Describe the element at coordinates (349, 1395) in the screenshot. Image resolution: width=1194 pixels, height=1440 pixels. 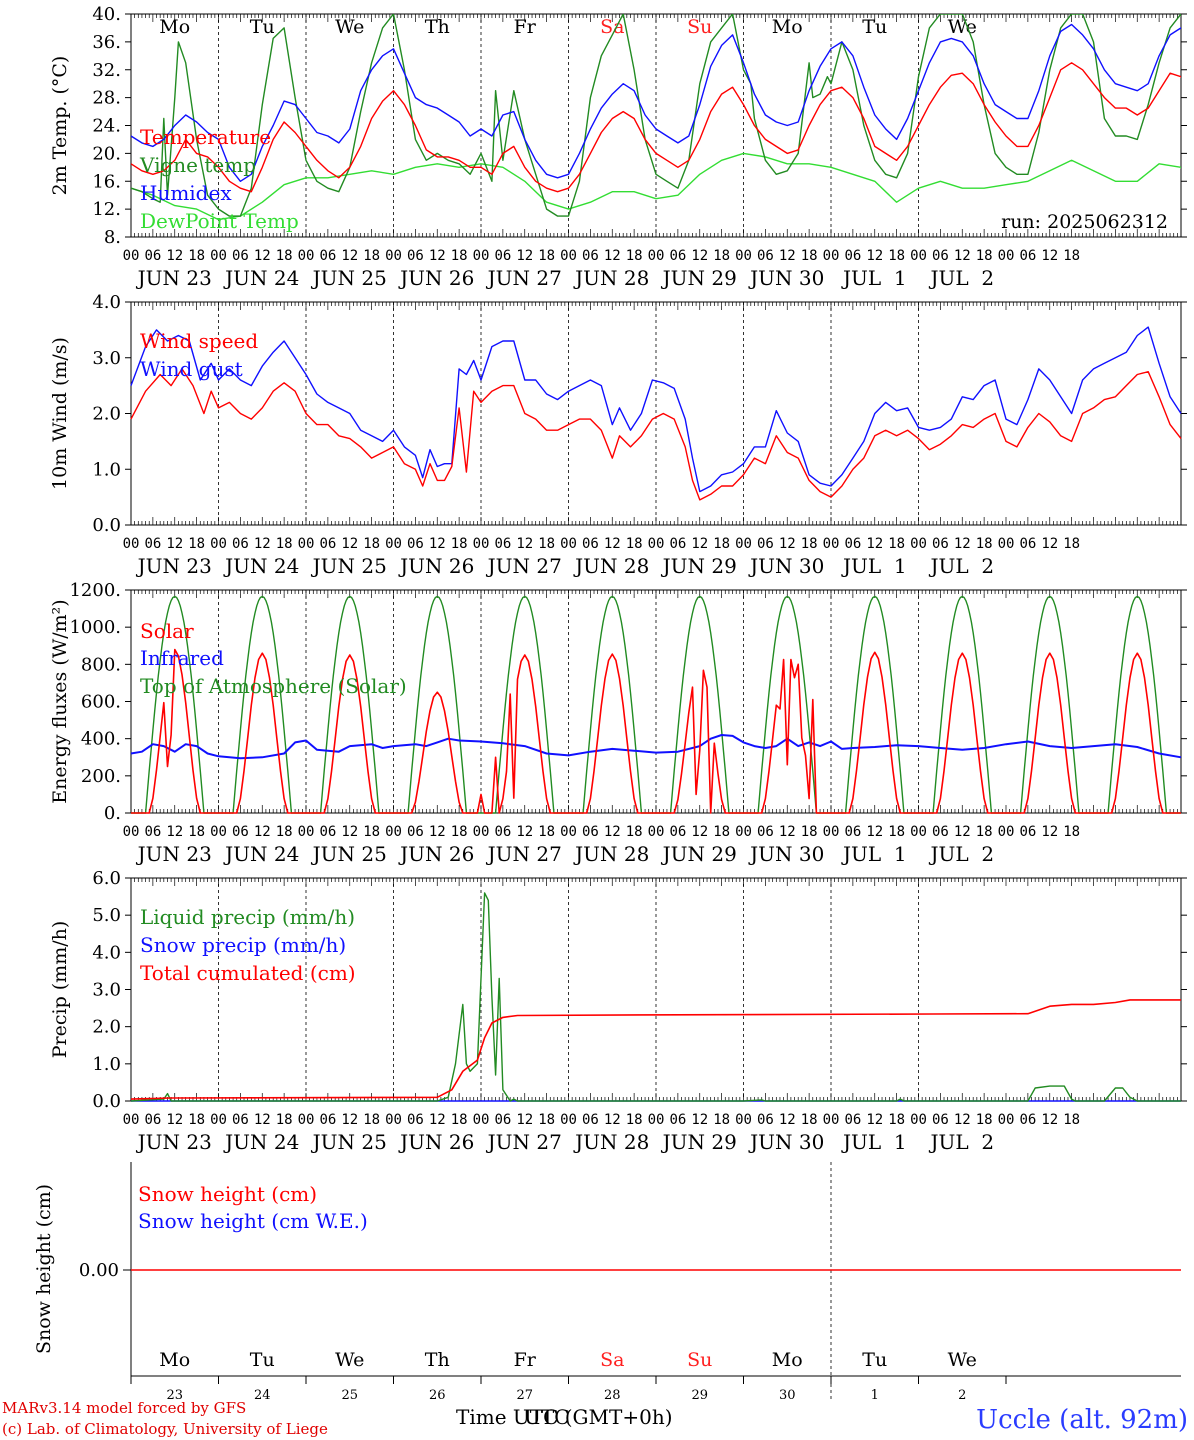
I see `day-number-label: 25` at that location.